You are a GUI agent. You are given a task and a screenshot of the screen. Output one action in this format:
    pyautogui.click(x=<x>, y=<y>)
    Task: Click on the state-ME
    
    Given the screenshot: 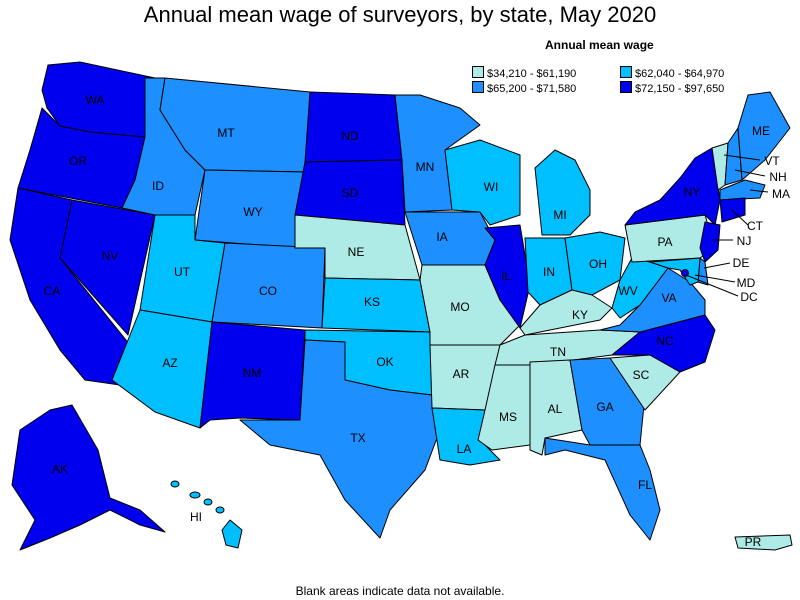 What is the action you would take?
    pyautogui.click(x=764, y=136)
    